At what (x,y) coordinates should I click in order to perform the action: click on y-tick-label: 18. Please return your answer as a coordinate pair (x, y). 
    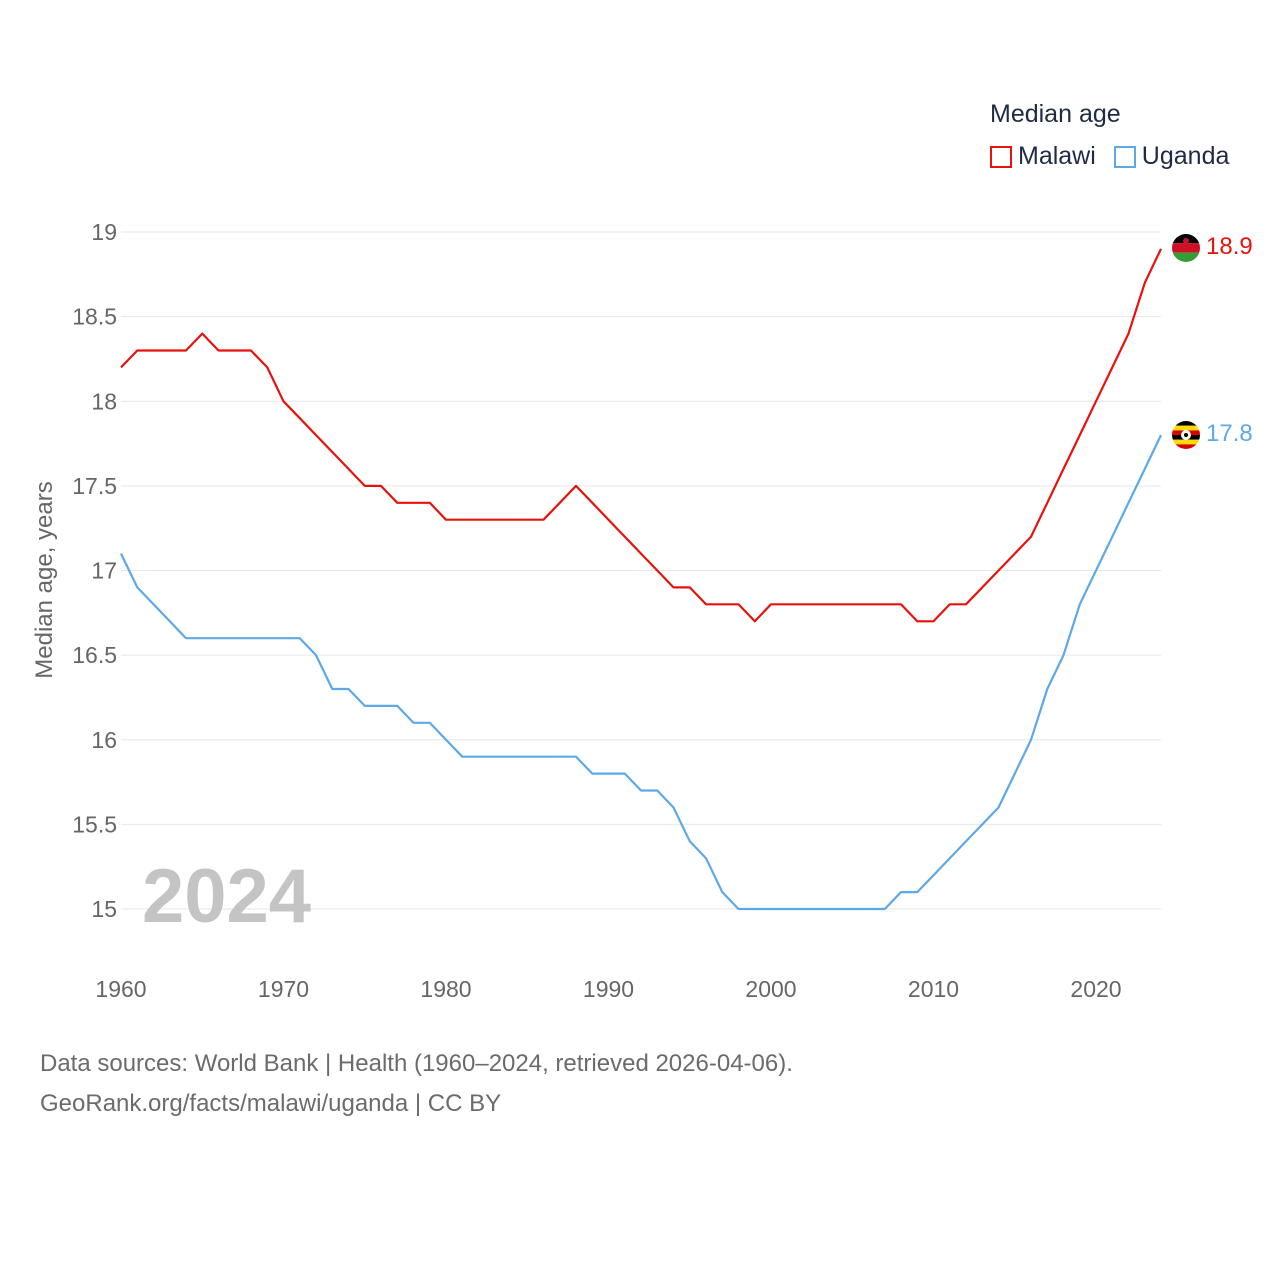
    Looking at the image, I should click on (104, 401).